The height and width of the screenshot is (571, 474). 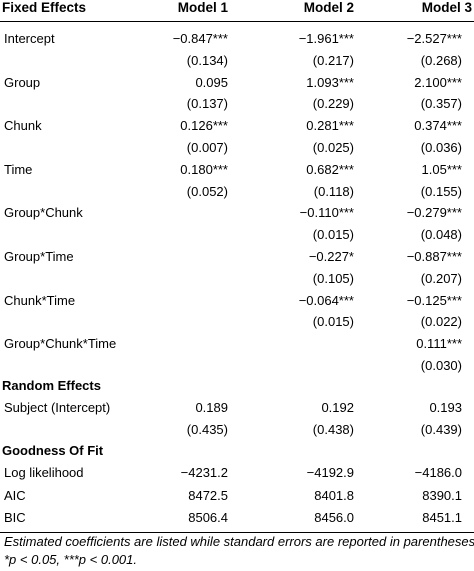 I want to click on model-2-value: 0.192, so click(x=337, y=407).